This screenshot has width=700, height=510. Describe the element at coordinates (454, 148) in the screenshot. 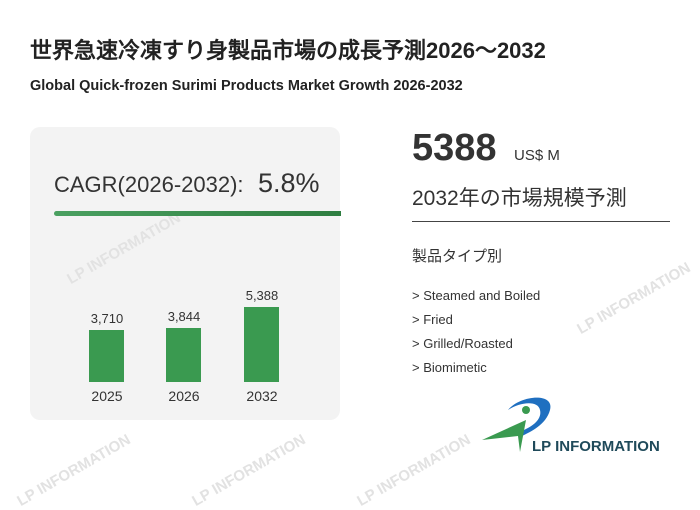

I see `market-size-value: 5388` at that location.